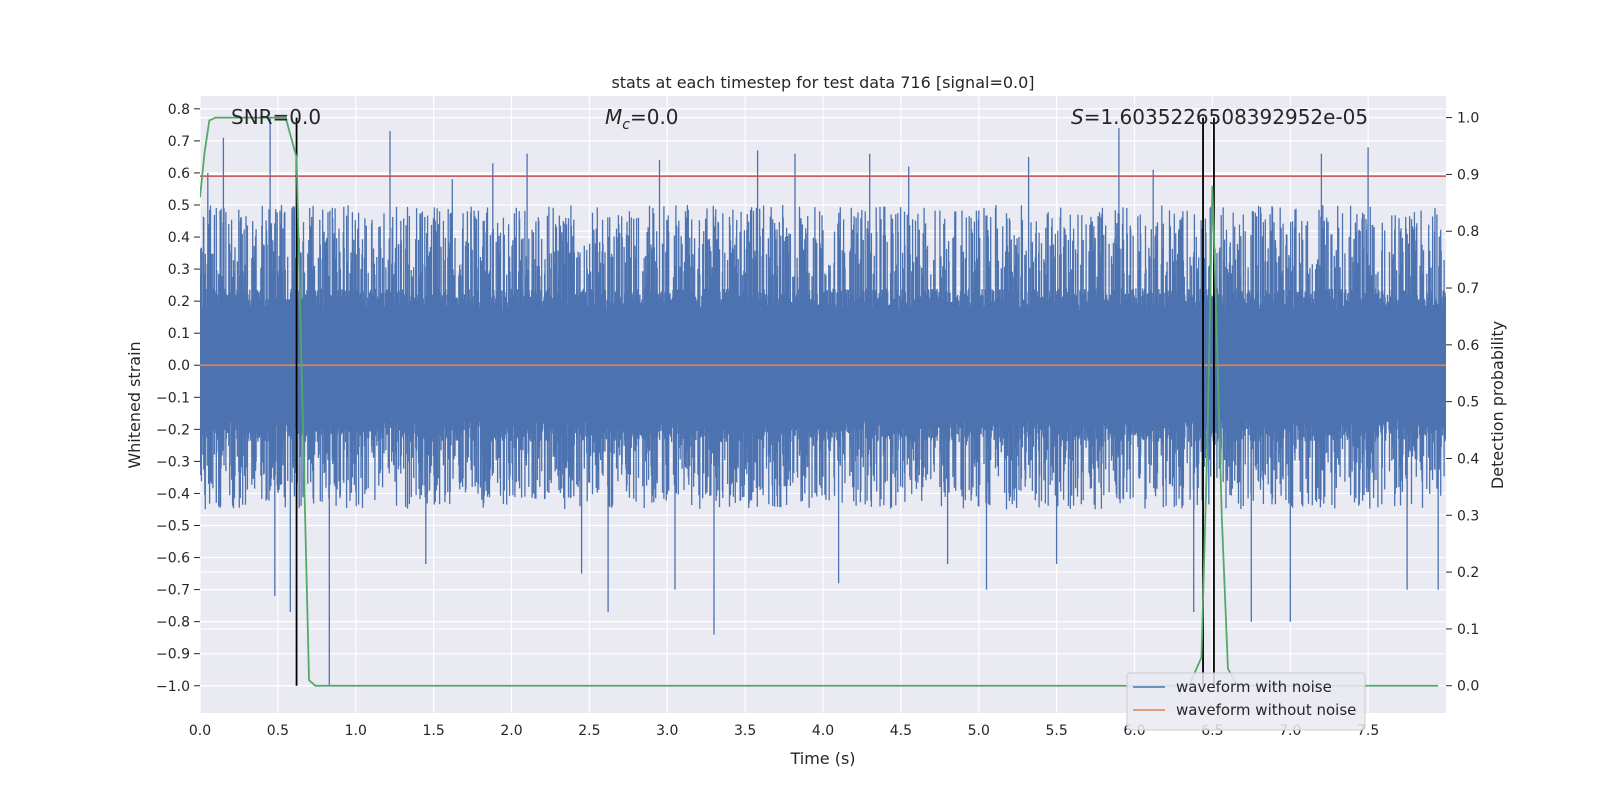 The height and width of the screenshot is (804, 1600). What do you see at coordinates (356, 731) in the screenshot?
I see `x-tick-label: 1.0` at bounding box center [356, 731].